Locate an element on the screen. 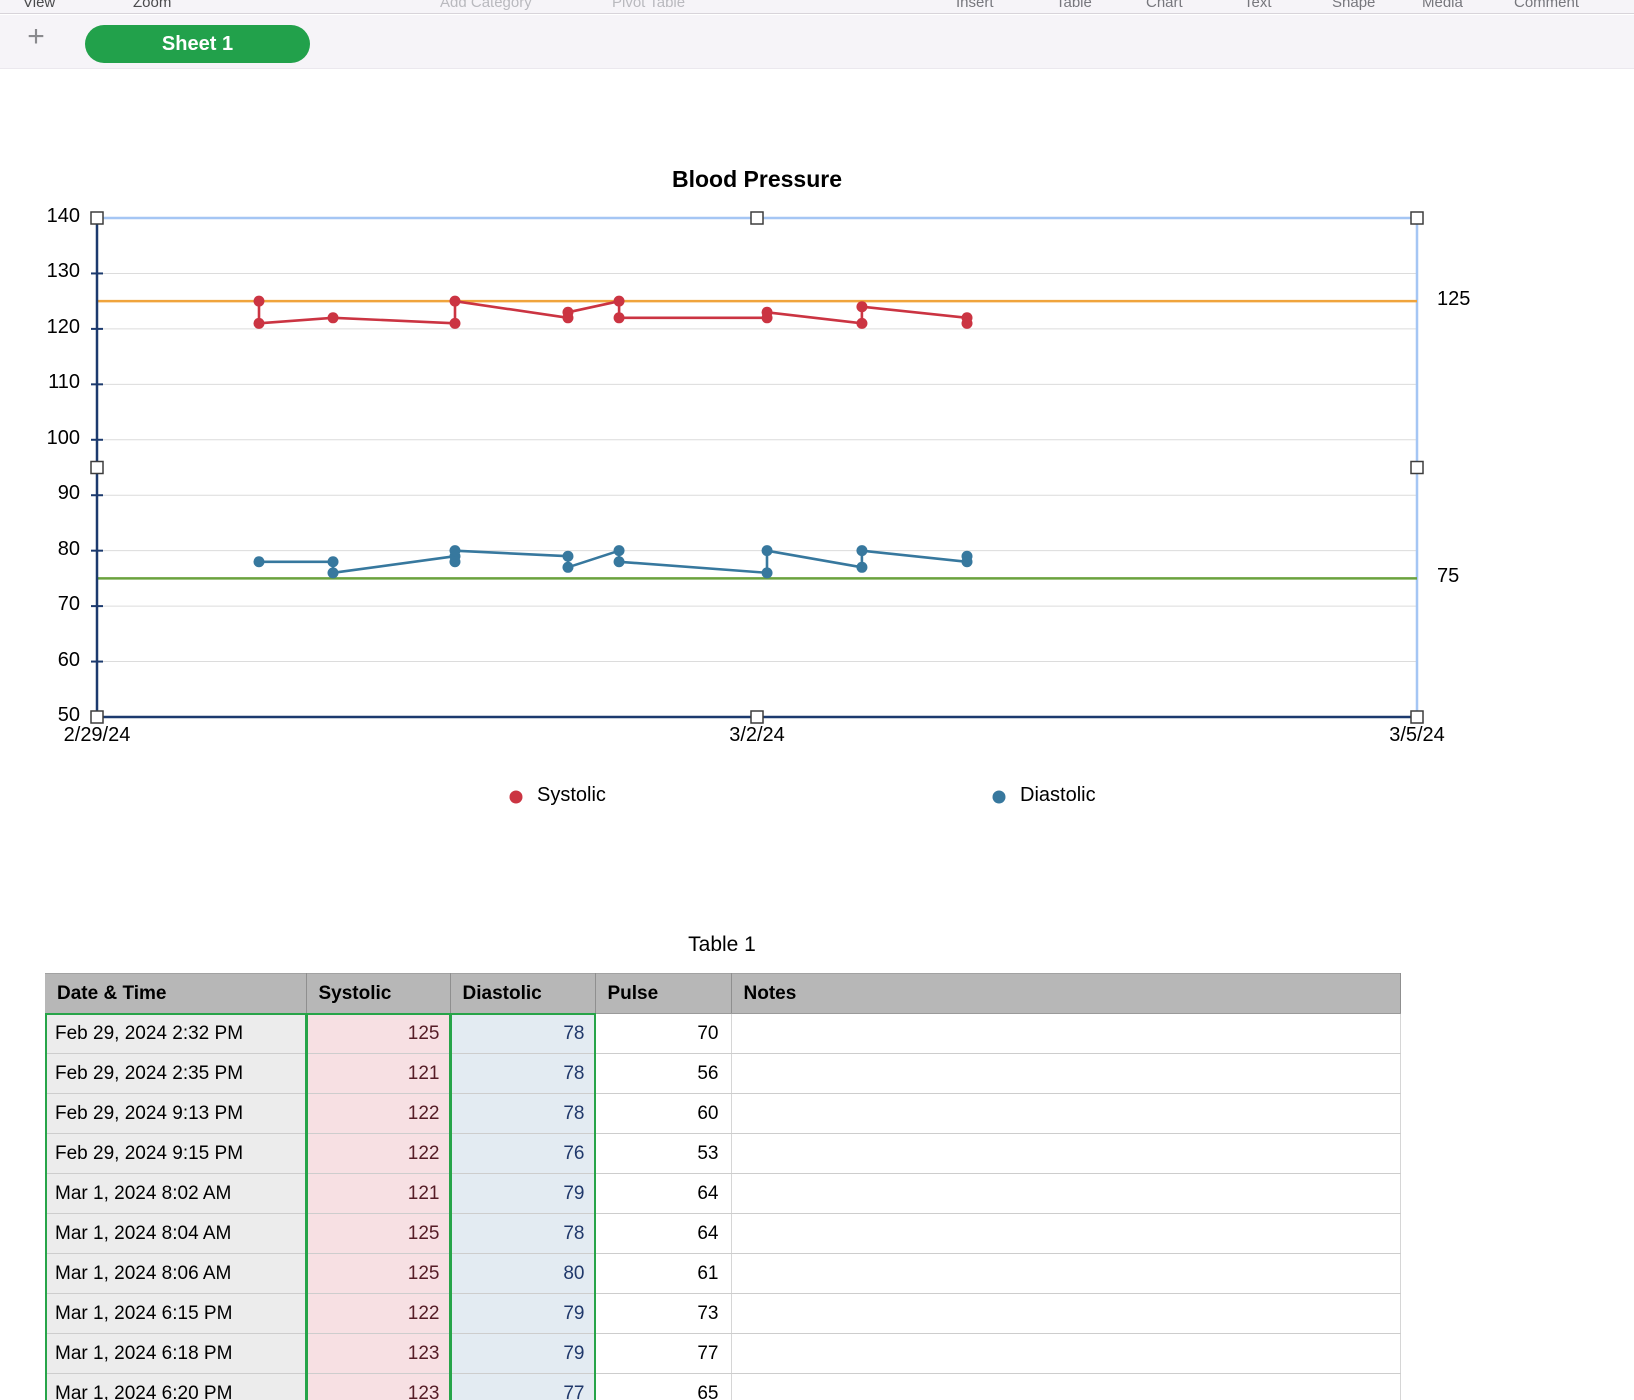 Image resolution: width=1634 pixels, height=1400 pixels. cell-pulse-row8: 73 is located at coordinates (663, 1313).